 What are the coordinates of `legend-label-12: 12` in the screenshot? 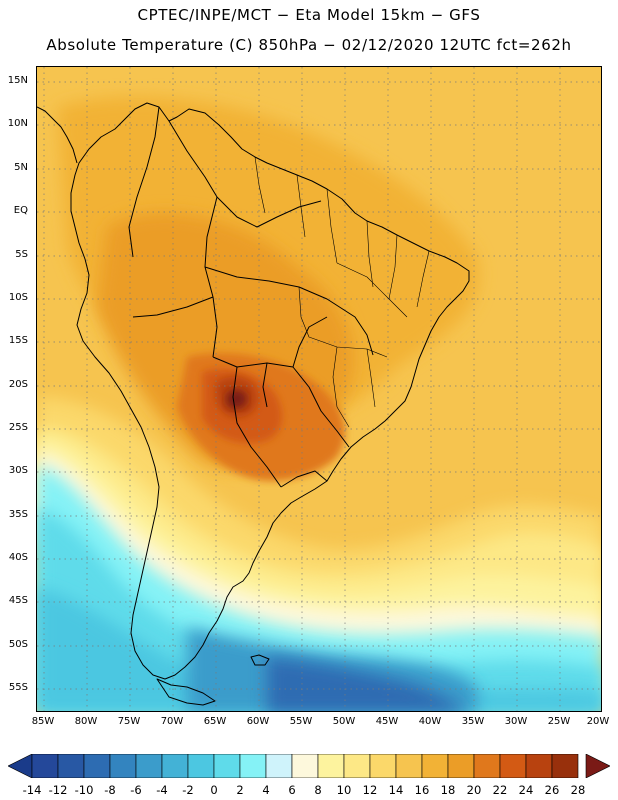 It's located at (370, 790).